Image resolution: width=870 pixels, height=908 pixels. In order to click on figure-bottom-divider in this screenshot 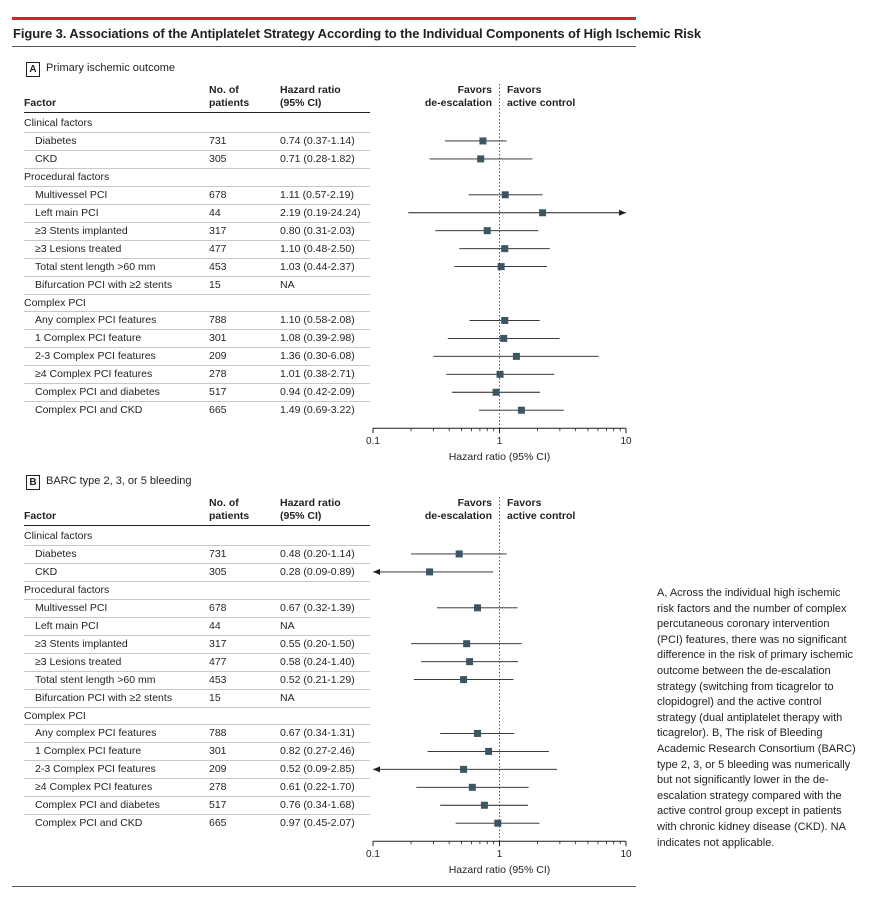, I will do `click(324, 886)`.